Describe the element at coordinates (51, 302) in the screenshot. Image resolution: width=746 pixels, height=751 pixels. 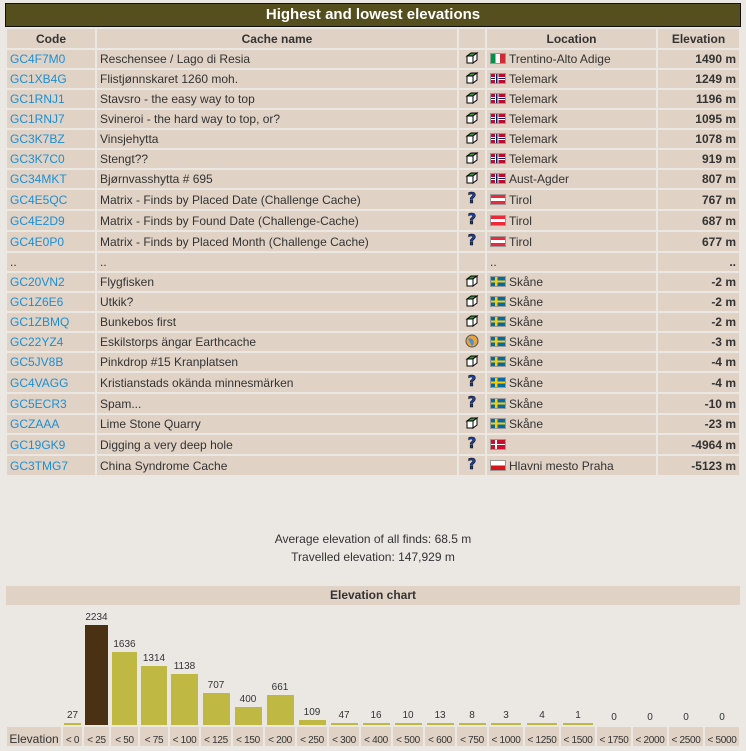
I see `cache-code-link: GC1Z6E6` at that location.